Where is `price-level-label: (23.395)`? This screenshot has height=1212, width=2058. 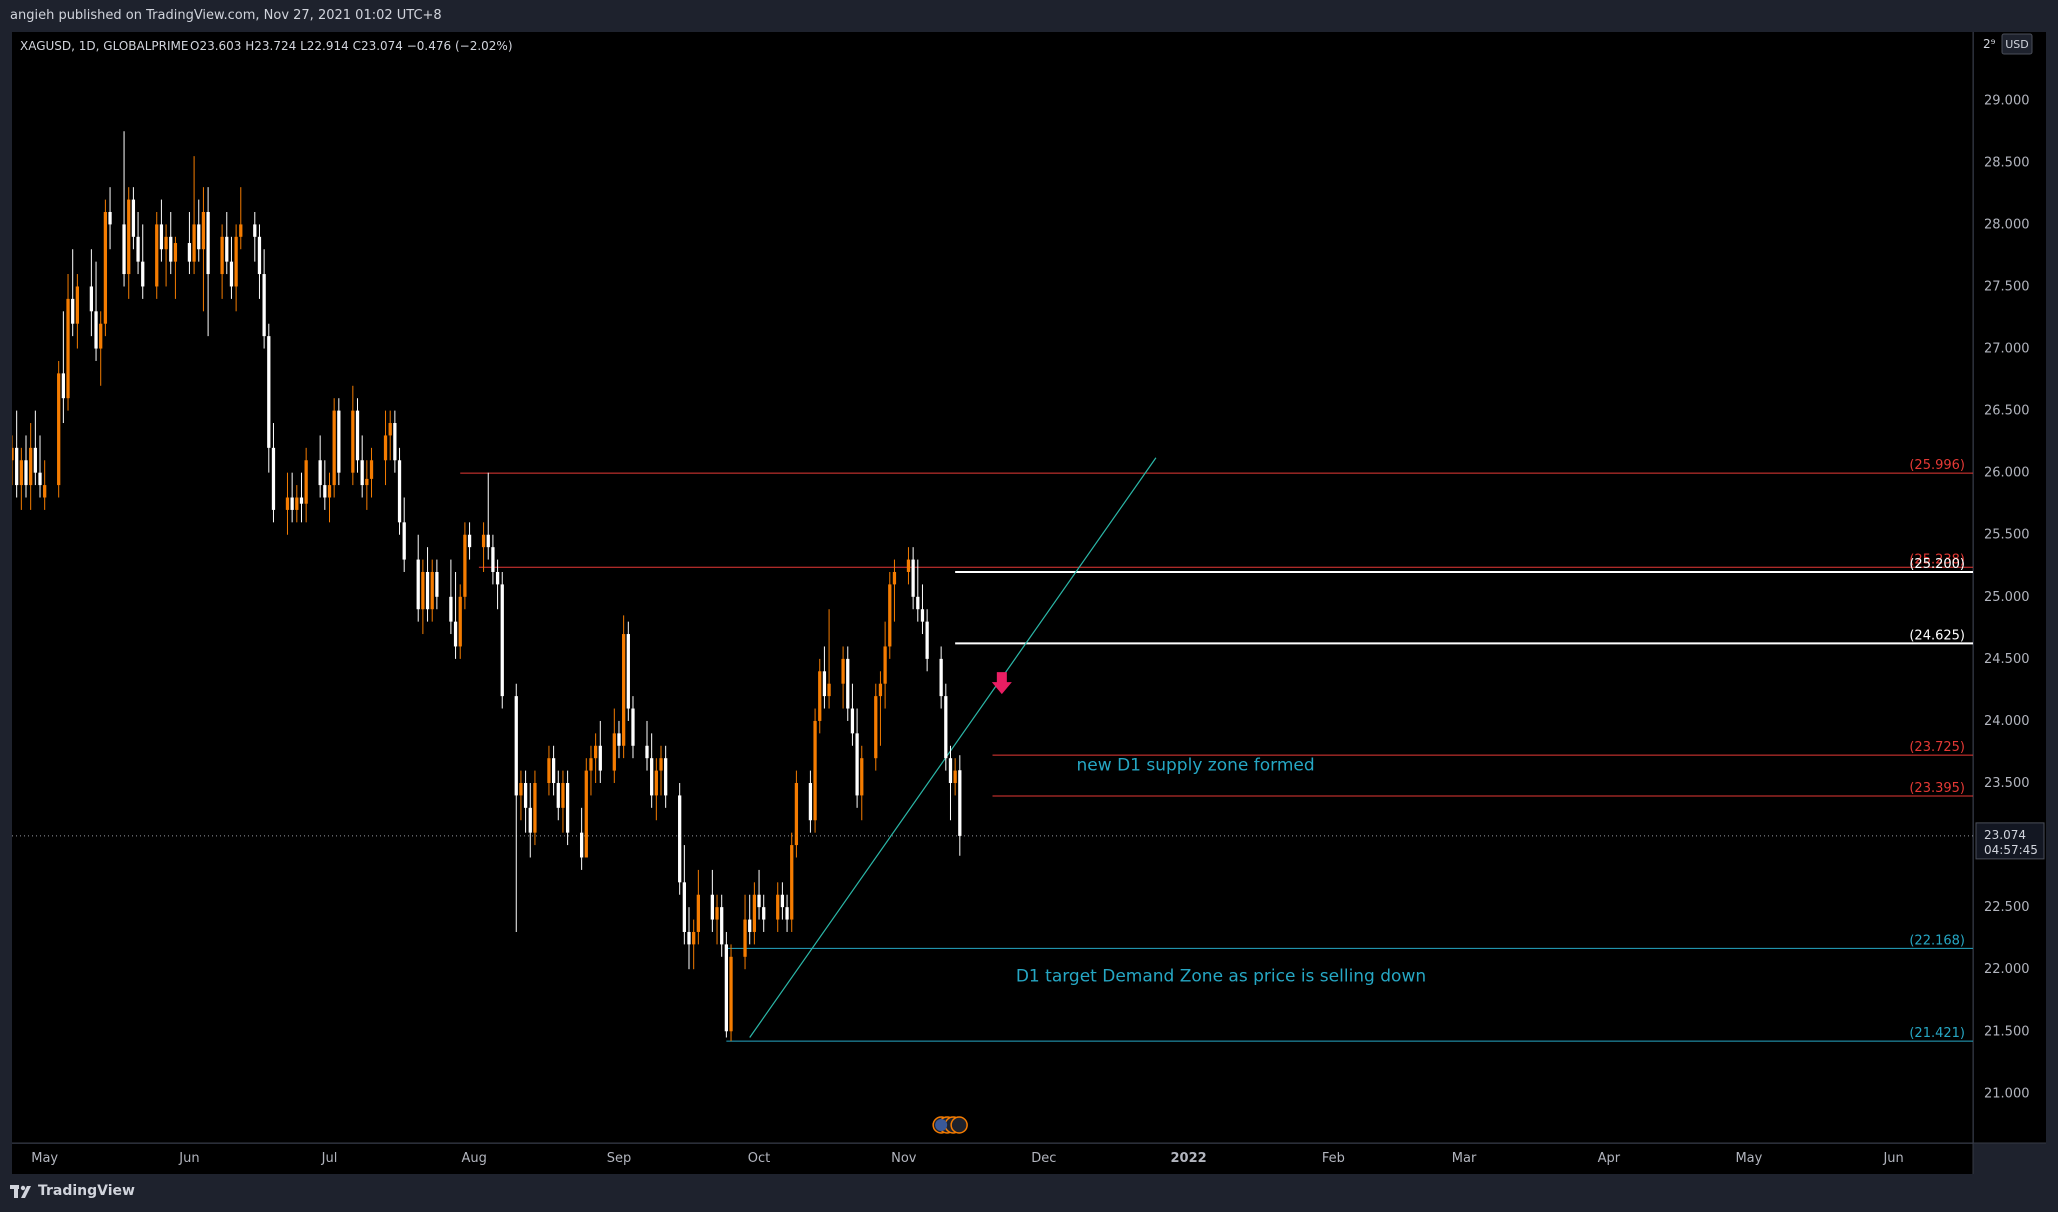
price-level-label: (23.395) is located at coordinates (1937, 788).